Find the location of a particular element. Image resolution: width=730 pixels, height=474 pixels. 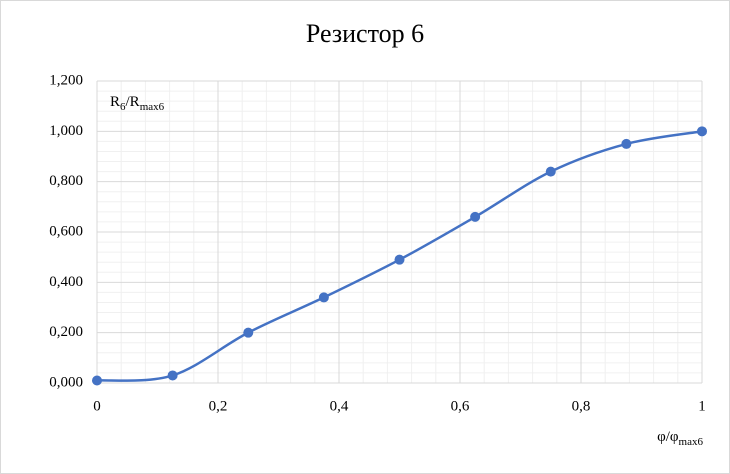

y-axis-label-part: R is located at coordinates (115, 102).